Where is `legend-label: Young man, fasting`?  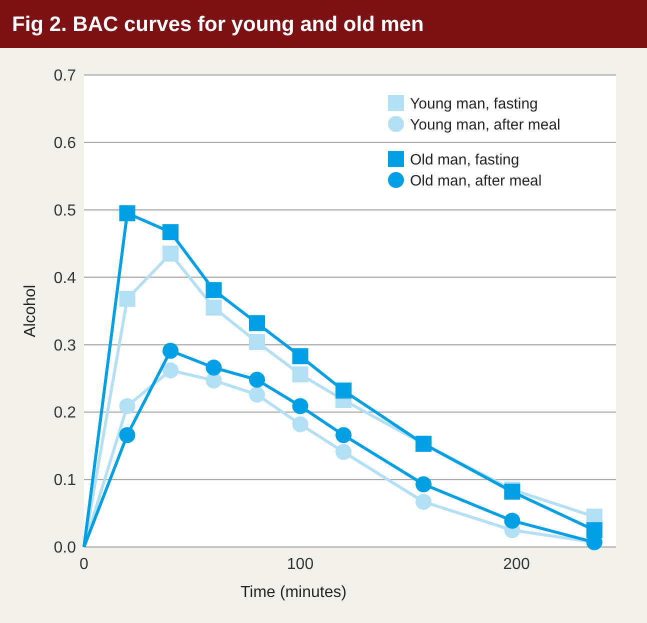
legend-label: Young man, fasting is located at coordinates (474, 103).